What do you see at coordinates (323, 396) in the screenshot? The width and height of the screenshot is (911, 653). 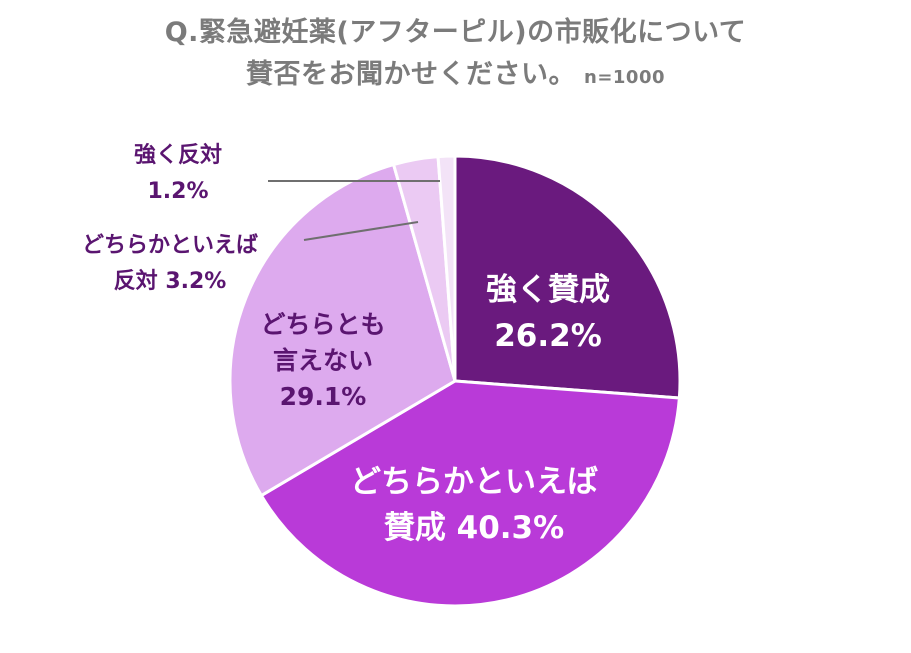 I see `slice-label-3-line-3: 29.1%` at bounding box center [323, 396].